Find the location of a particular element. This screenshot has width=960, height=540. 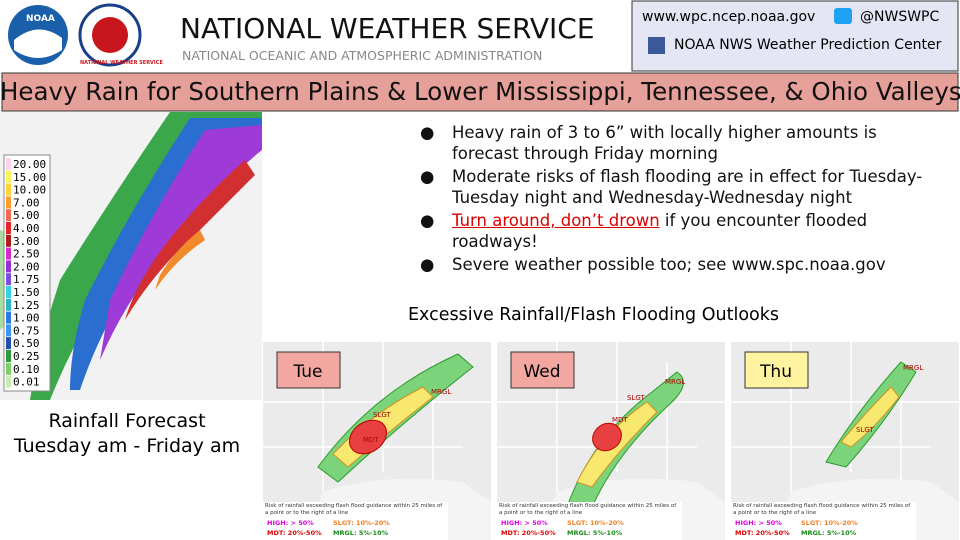

rain-caption: Rainfall Forecast is located at coordinates (127, 421).